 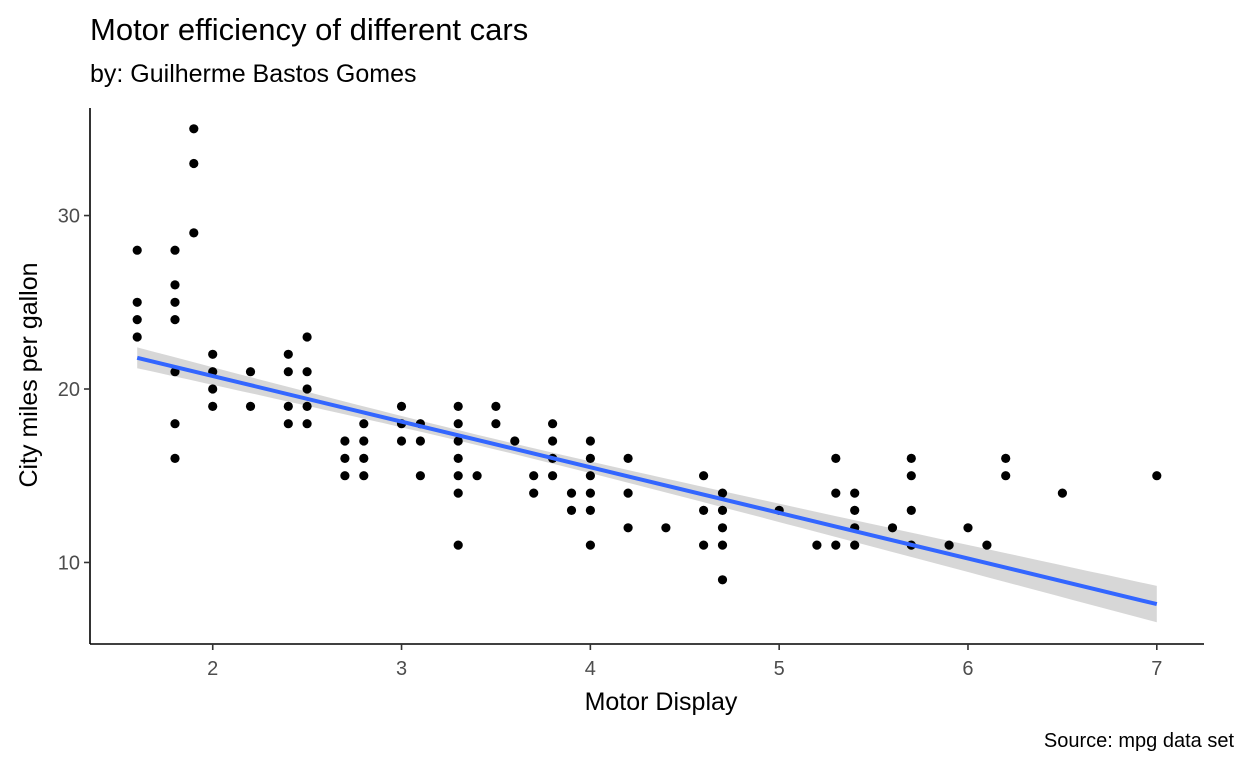 What do you see at coordinates (29, 374) in the screenshot?
I see `y-axis-title: City miles per gallon` at bounding box center [29, 374].